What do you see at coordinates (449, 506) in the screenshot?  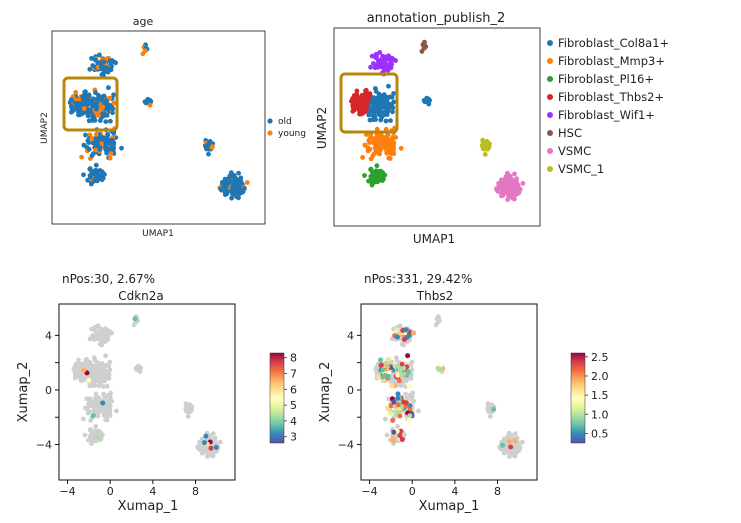 I see `panel-thbs2-xlabel: Xumap_1` at bounding box center [449, 506].